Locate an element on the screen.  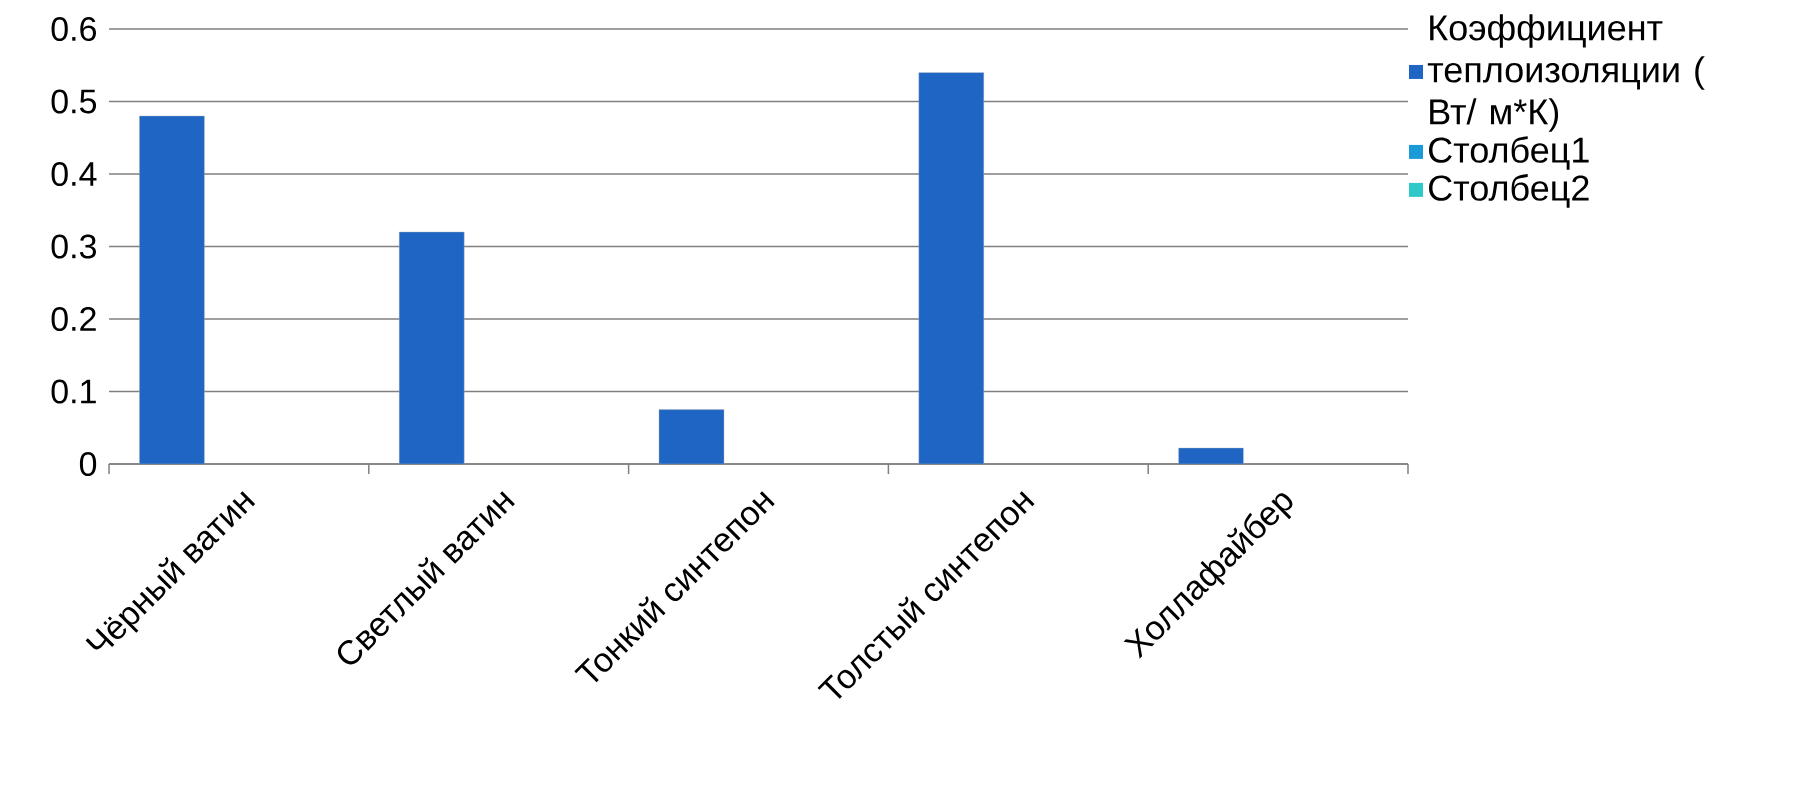
legend-label: Столбец2 is located at coordinates (1509, 191).